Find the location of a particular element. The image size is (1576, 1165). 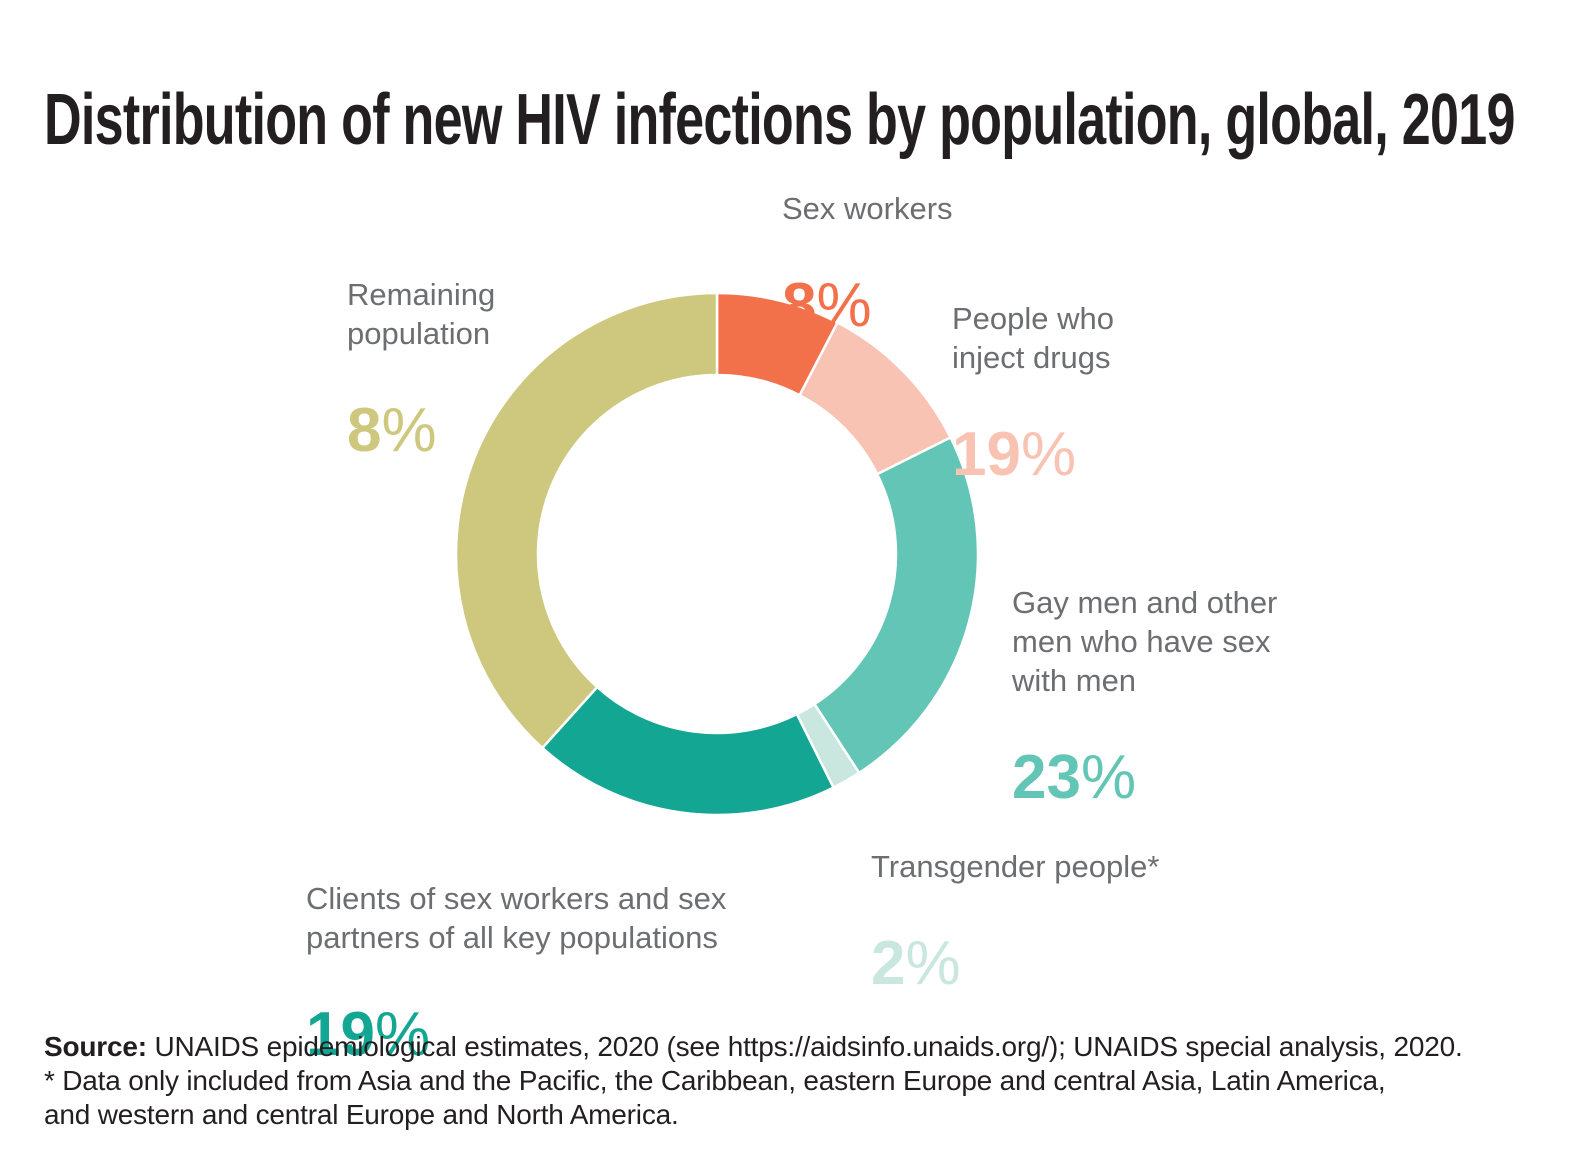

segment-label-remaining-population: Remaining population 8% is located at coordinates (421, 369).